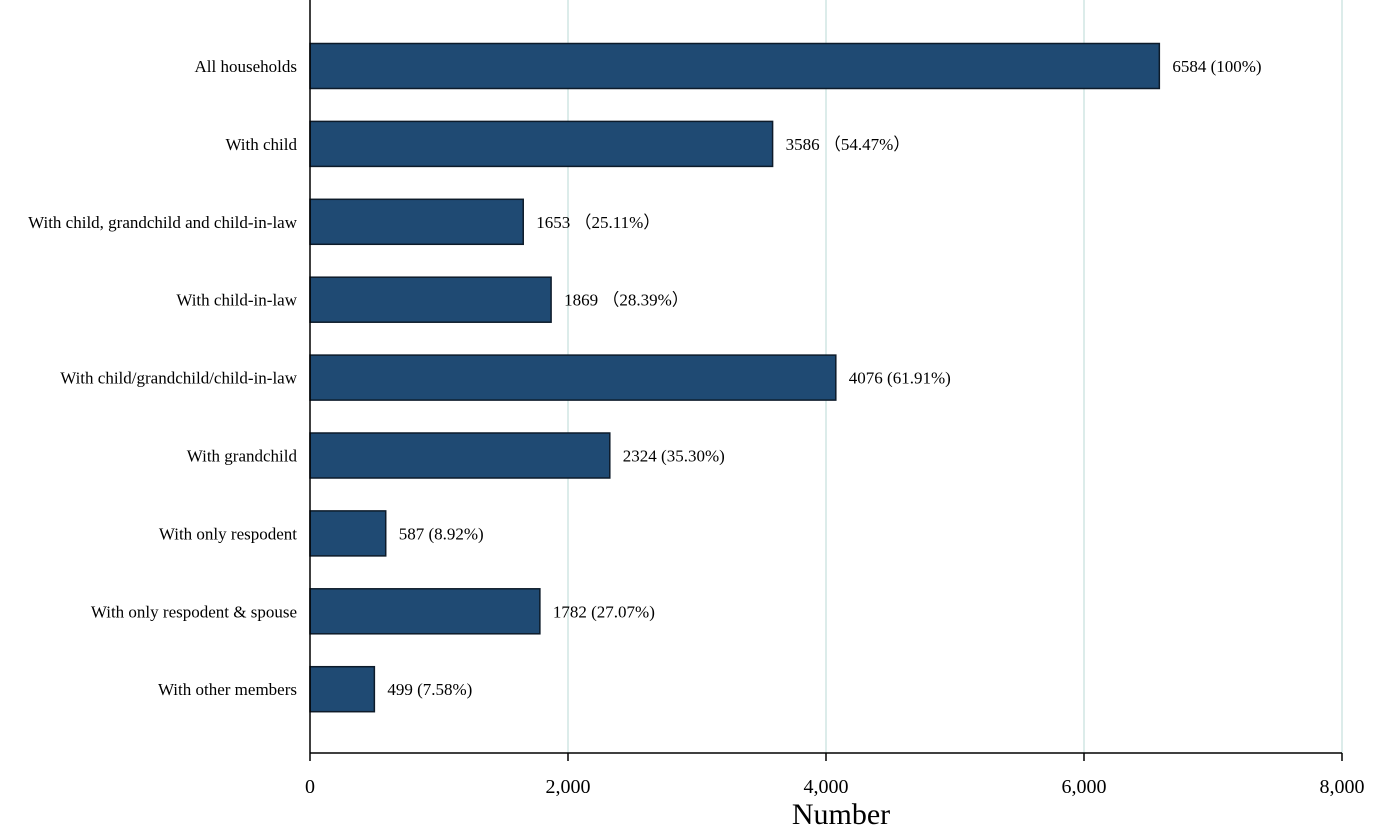  I want to click on data-label: 1782 (27.07%), so click(604, 611).